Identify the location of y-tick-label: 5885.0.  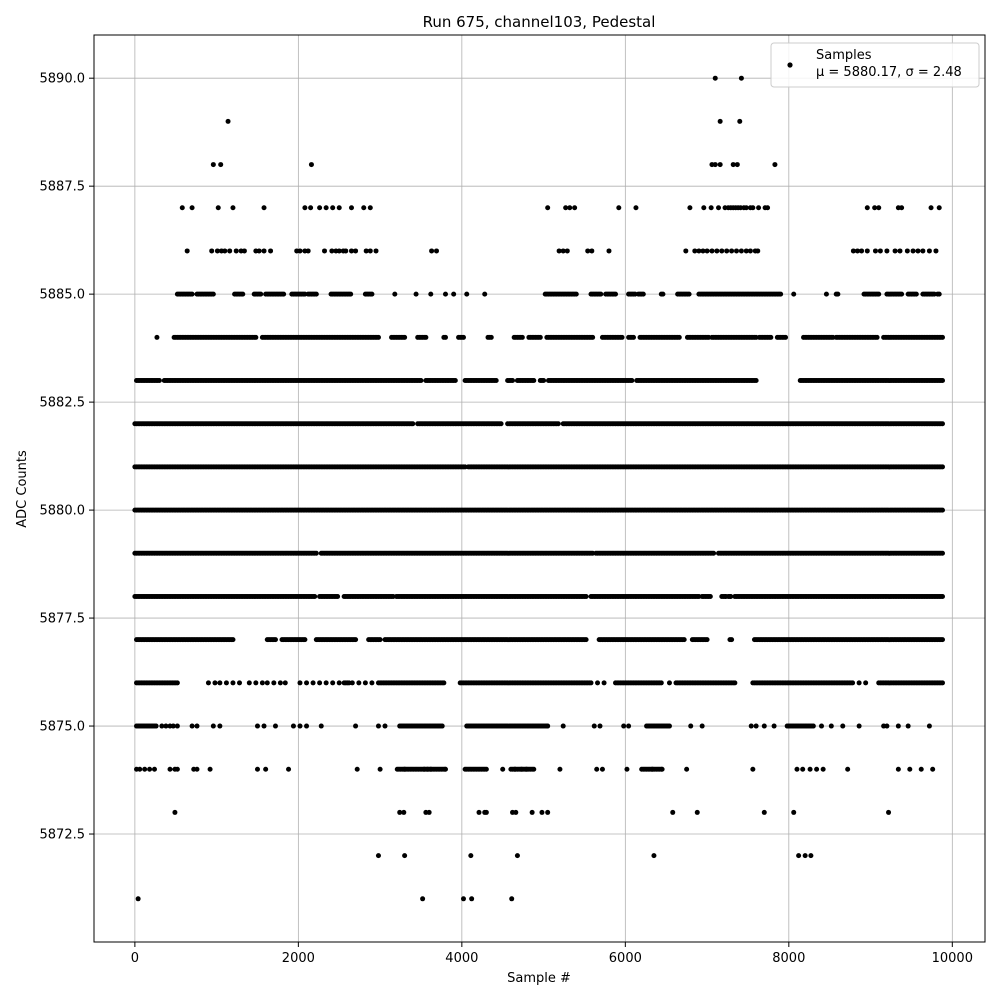
(63, 295).